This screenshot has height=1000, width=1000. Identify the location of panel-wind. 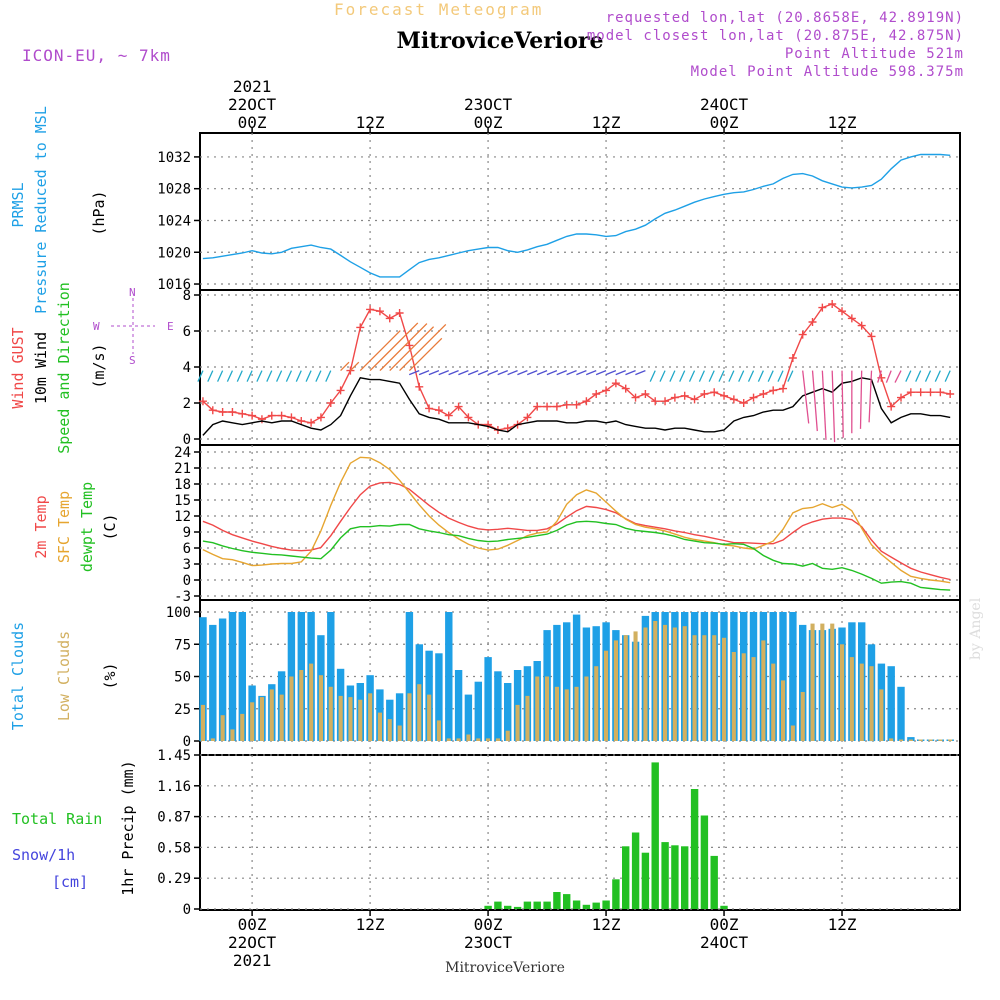
(577, 367).